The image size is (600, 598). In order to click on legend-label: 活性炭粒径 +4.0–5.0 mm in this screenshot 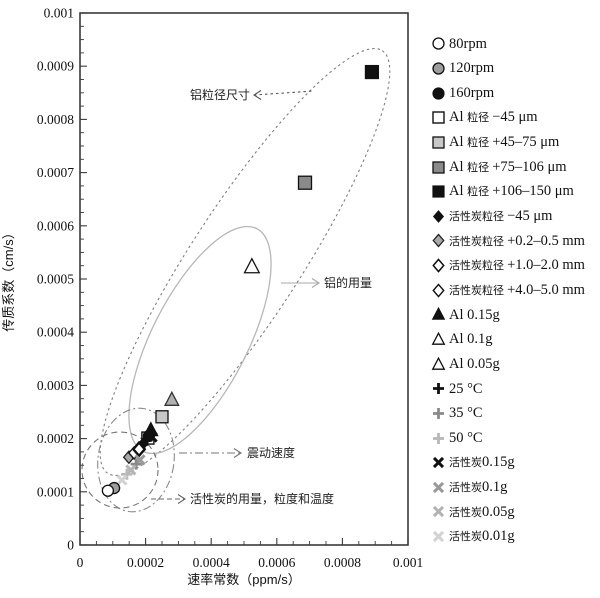, I will do `click(517, 289)`.